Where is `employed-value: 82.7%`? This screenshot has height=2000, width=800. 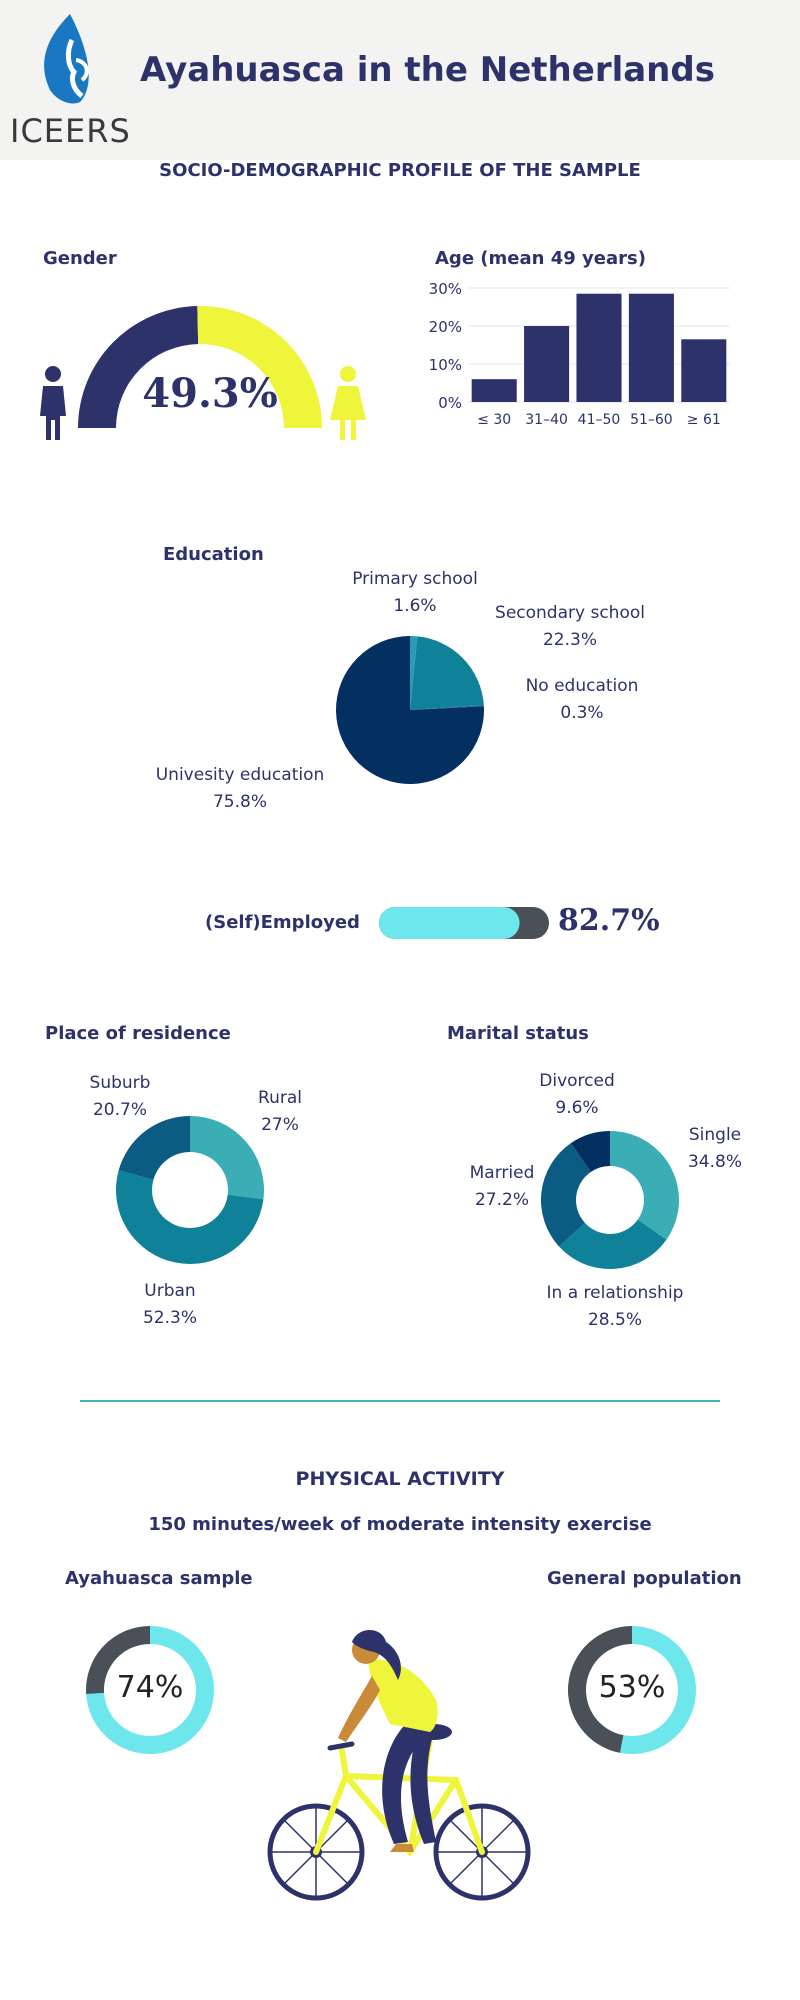
employed-value: 82.7% is located at coordinates (609, 920).